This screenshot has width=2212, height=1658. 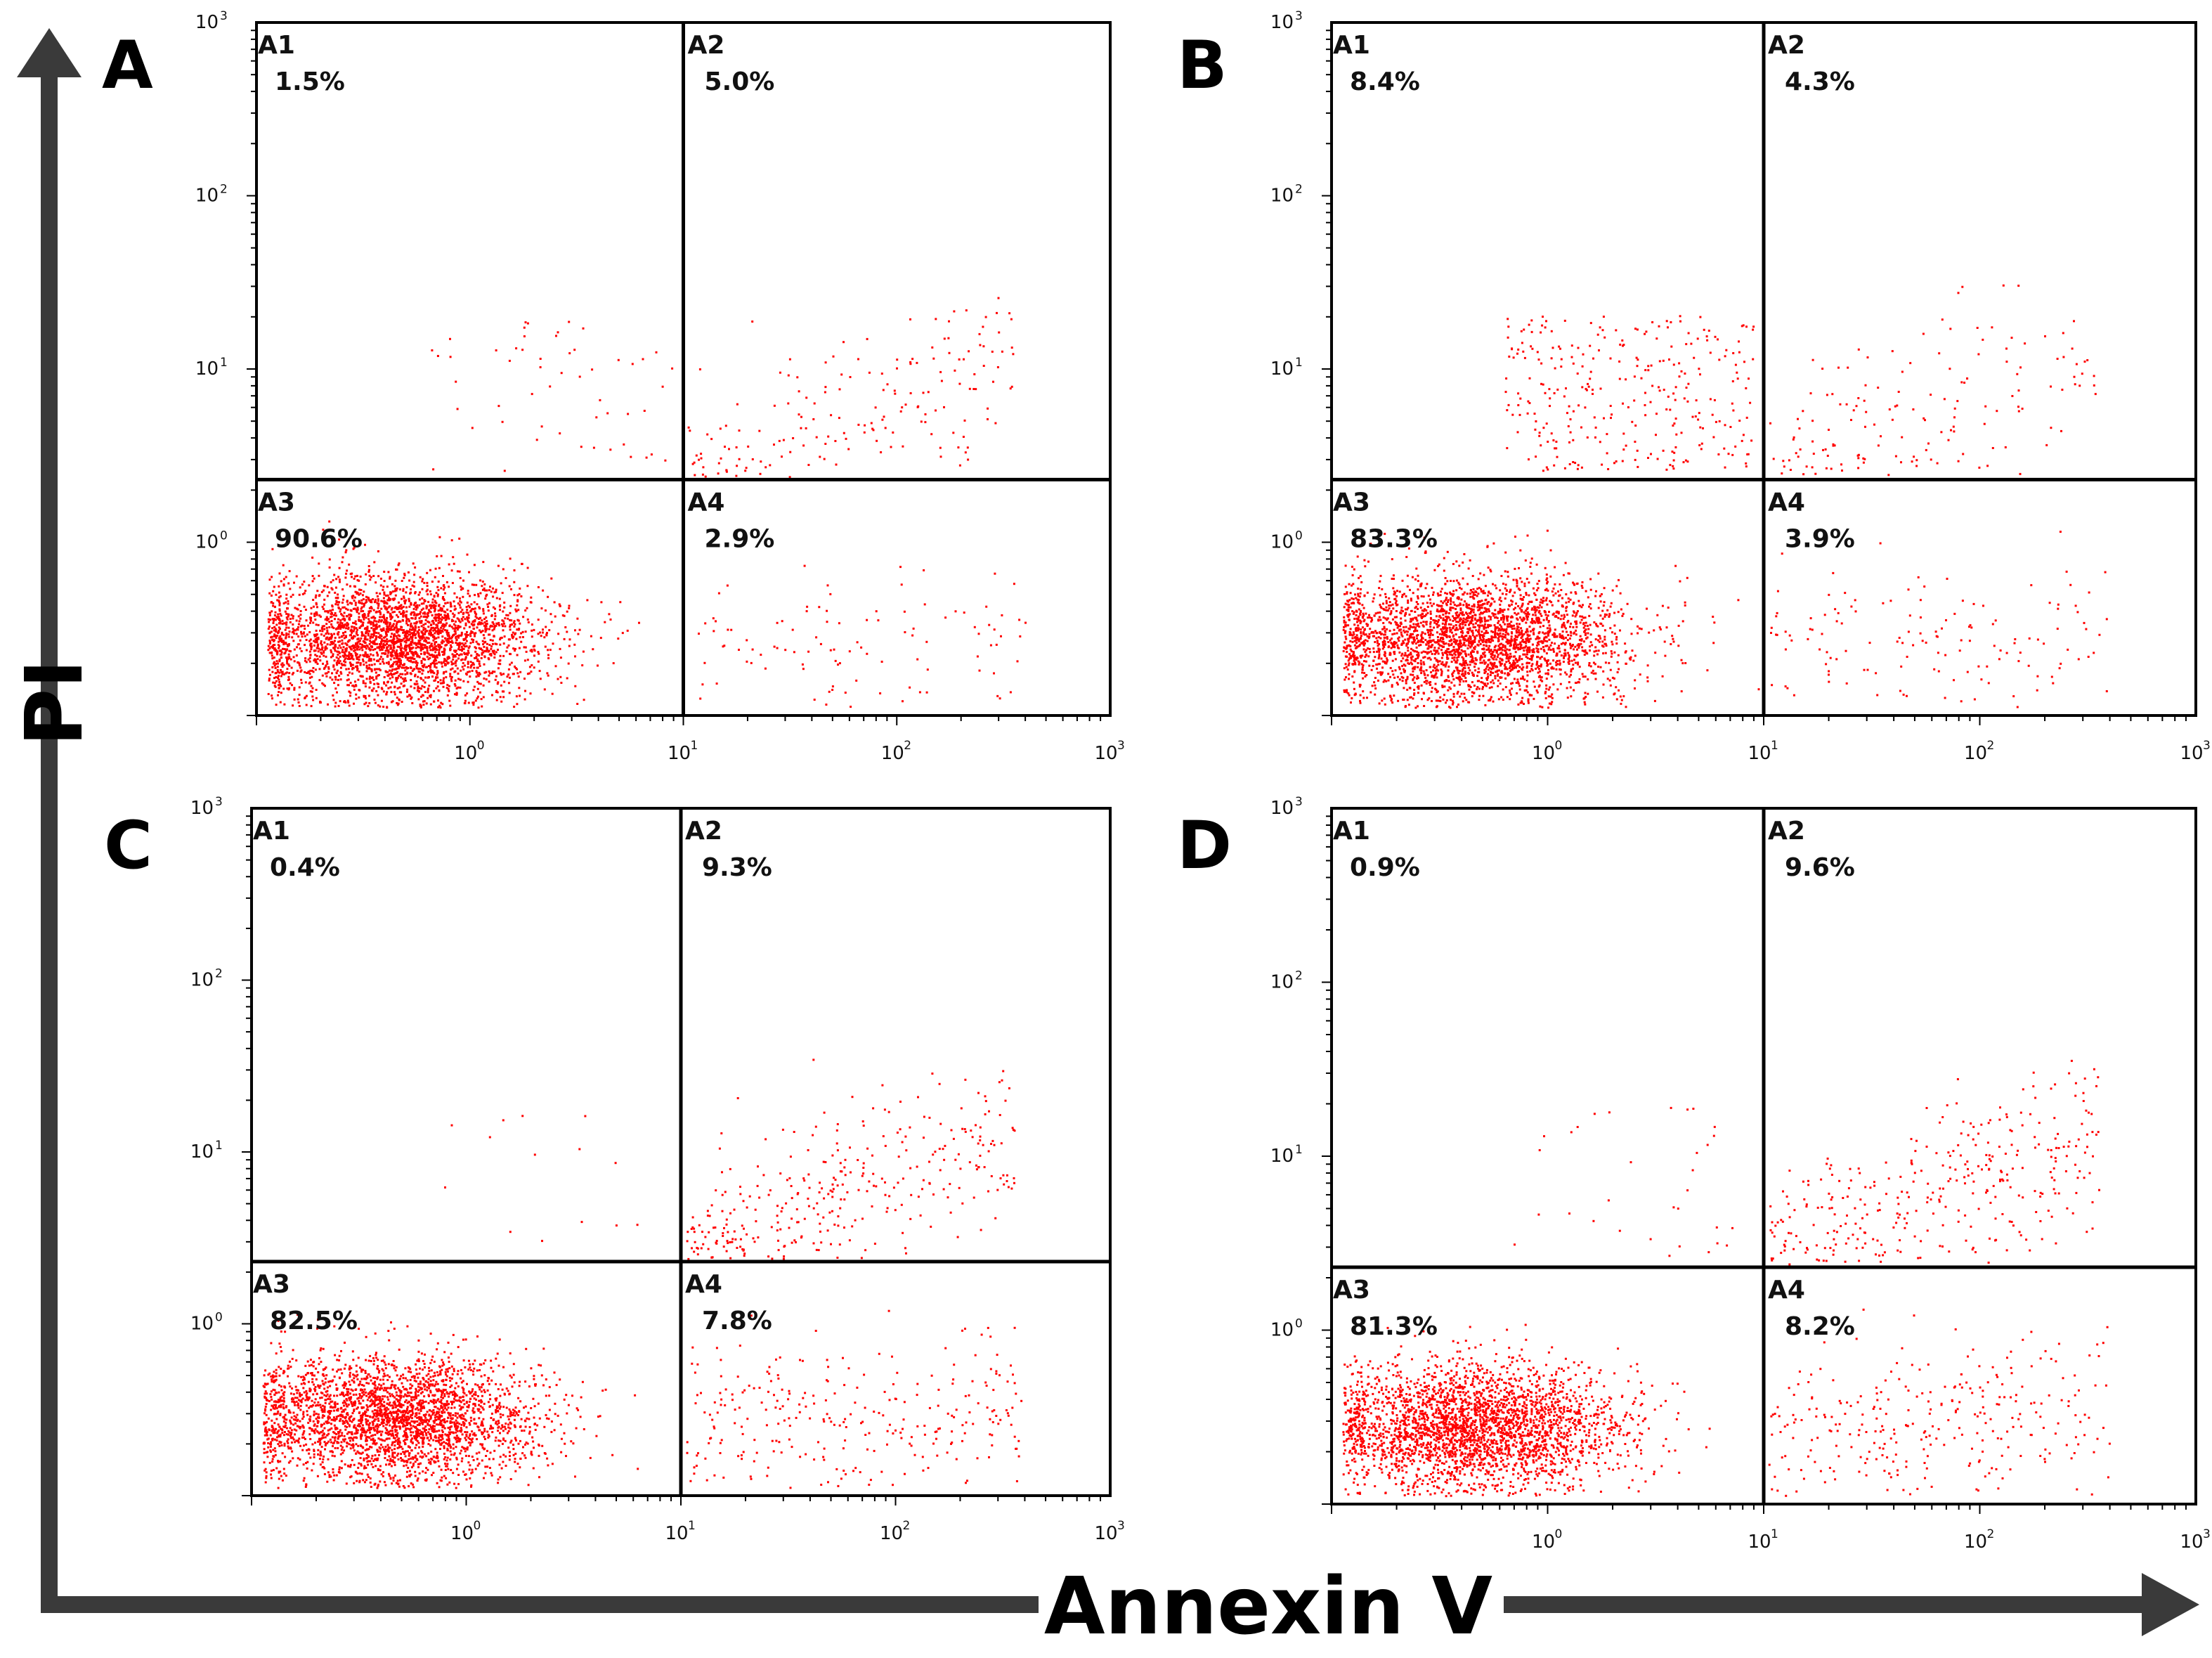 What do you see at coordinates (49, 820) in the screenshot?
I see `y-axis-arrow` at bounding box center [49, 820].